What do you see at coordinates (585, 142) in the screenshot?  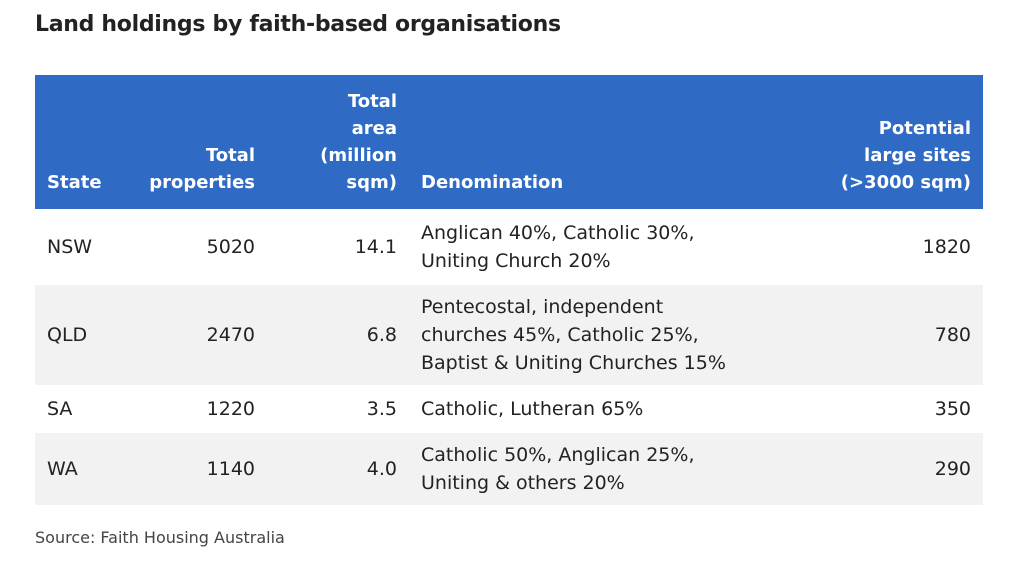 I see `header-denomination: Denomination` at bounding box center [585, 142].